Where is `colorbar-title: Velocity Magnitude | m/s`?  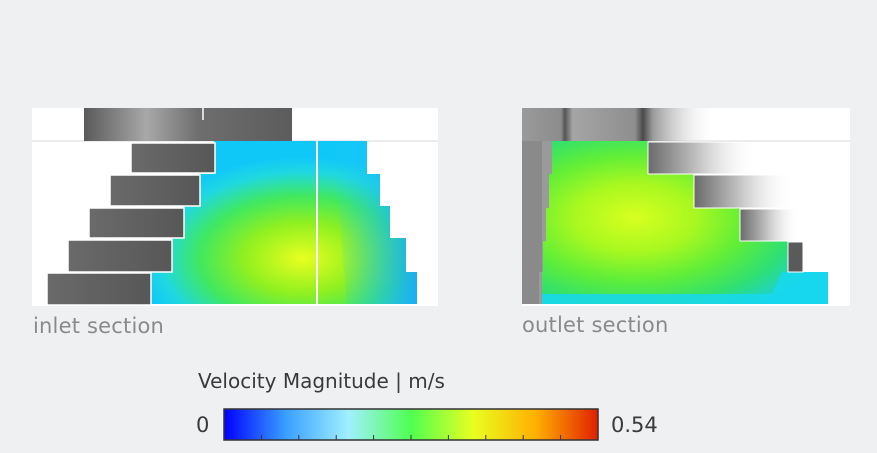
colorbar-title: Velocity Magnitude | m/s is located at coordinates (321, 381).